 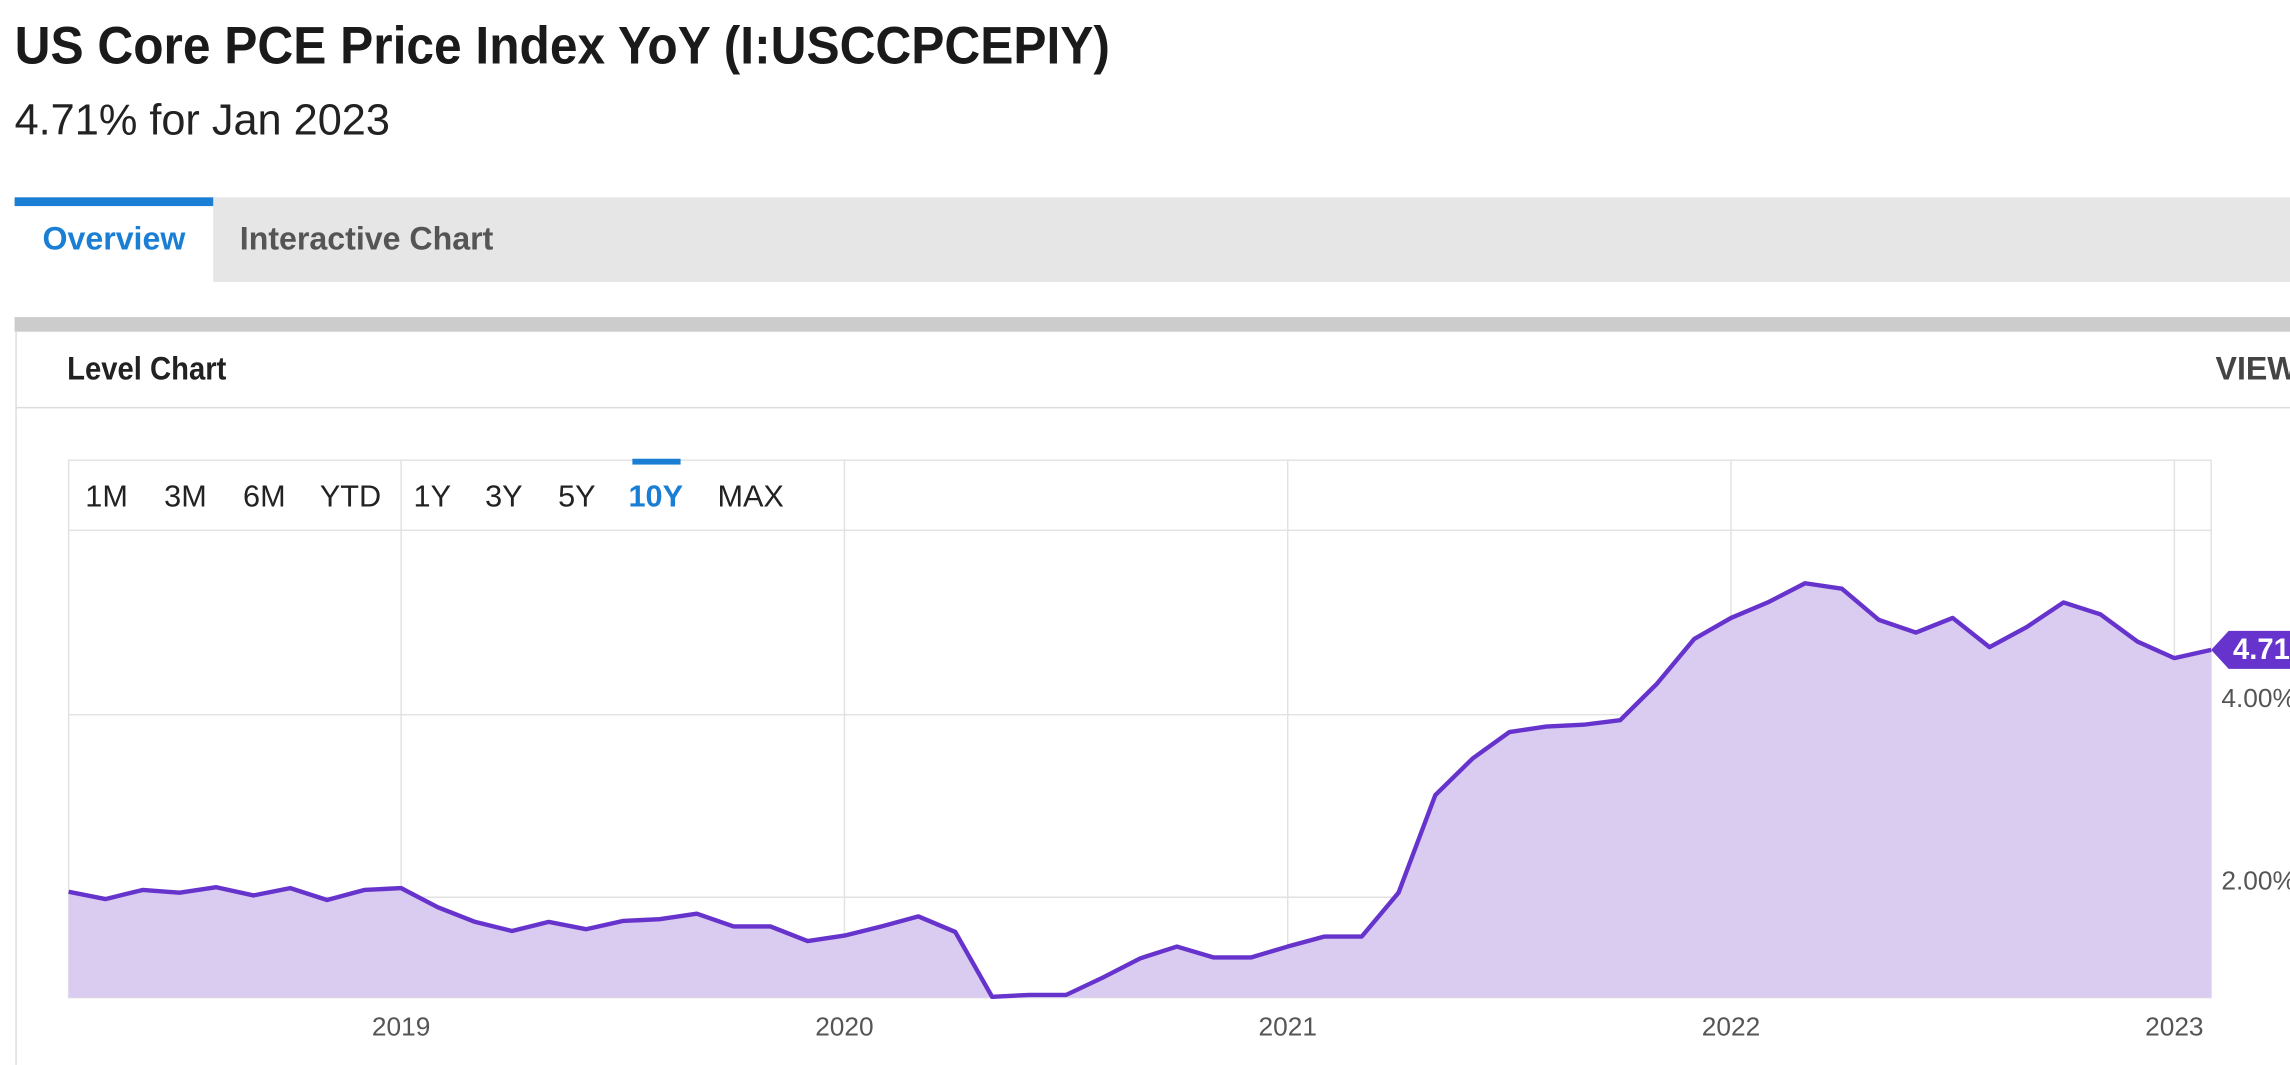 I want to click on range-button: YTD, so click(x=350, y=496).